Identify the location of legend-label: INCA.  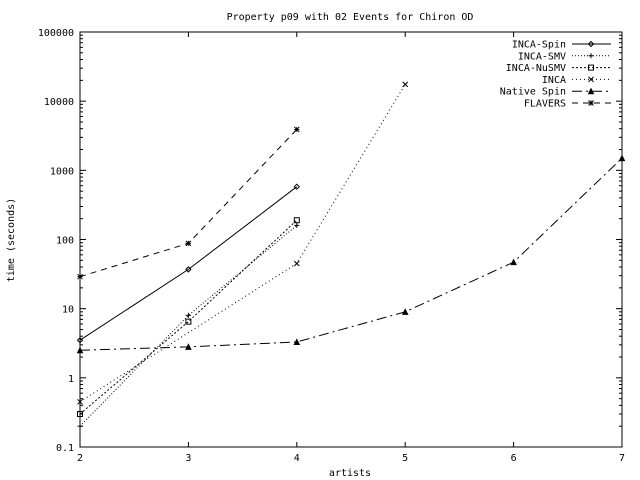
(554, 80).